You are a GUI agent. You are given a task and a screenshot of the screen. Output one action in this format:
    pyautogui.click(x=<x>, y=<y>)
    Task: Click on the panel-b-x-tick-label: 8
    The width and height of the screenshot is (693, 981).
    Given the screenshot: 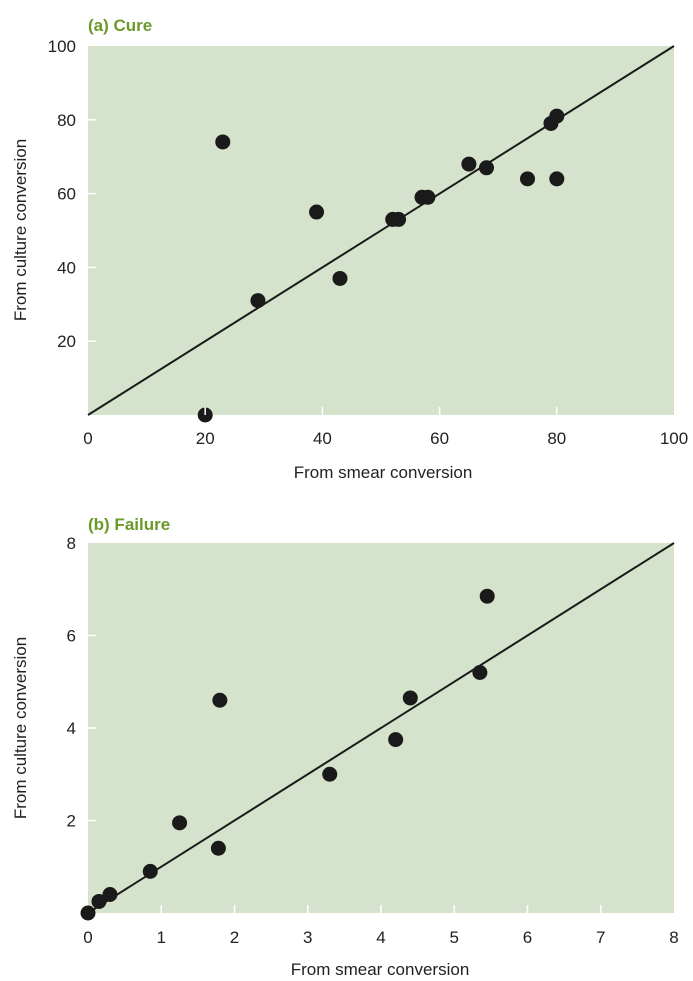 What is the action you would take?
    pyautogui.click(x=673, y=937)
    